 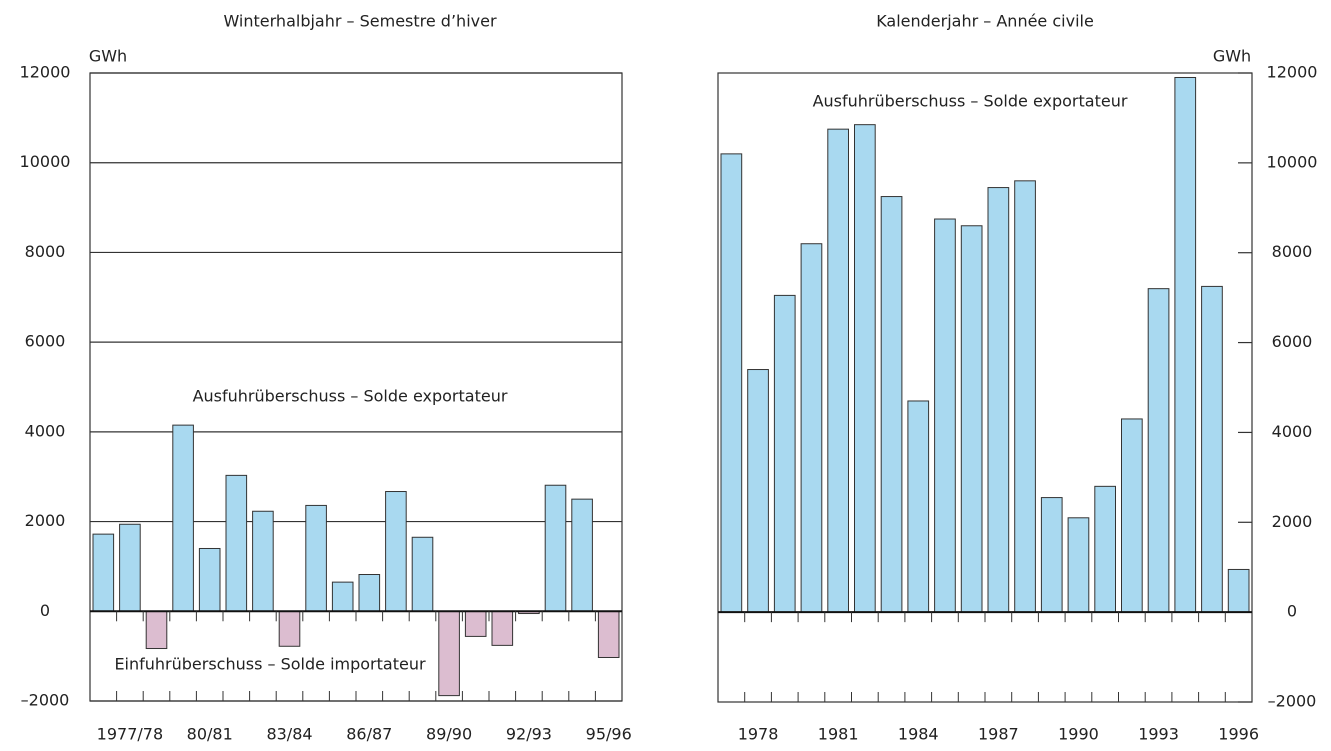 What do you see at coordinates (529, 734) in the screenshot?
I see `x-tick-label: 92/93` at bounding box center [529, 734].